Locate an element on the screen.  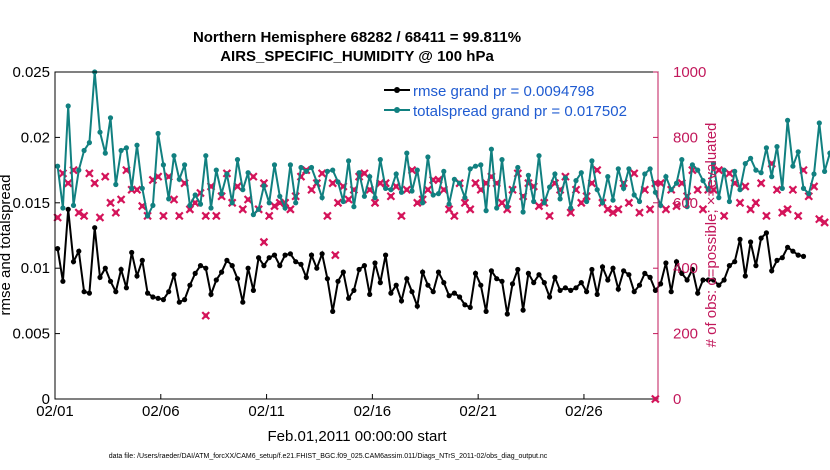
y-left-axis-label: rmse and totalspread is located at coordinates (7, 245).